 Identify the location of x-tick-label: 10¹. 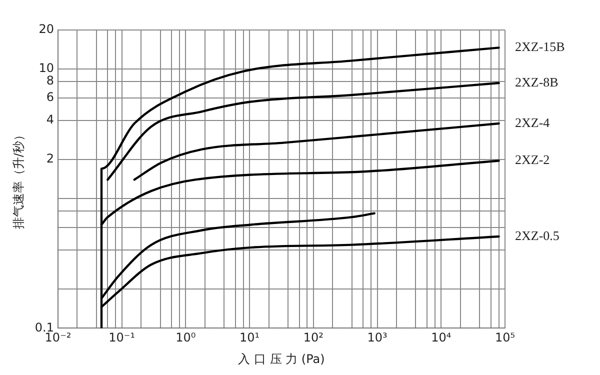
(250, 337).